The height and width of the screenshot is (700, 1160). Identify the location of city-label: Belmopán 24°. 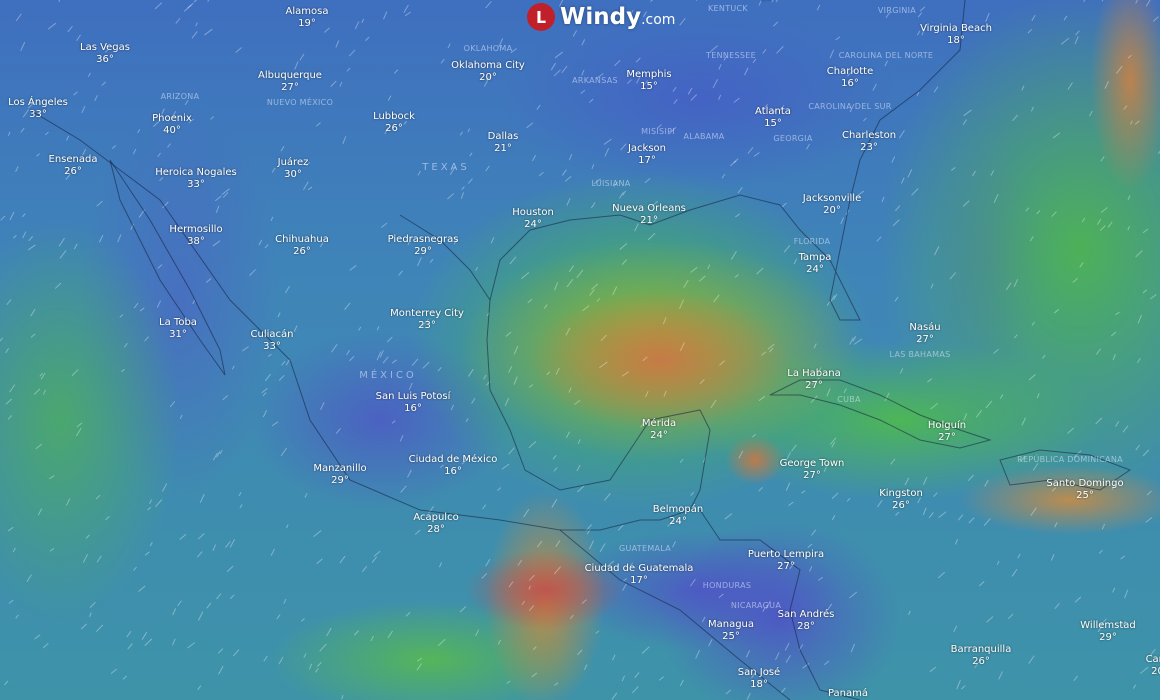
(678, 516).